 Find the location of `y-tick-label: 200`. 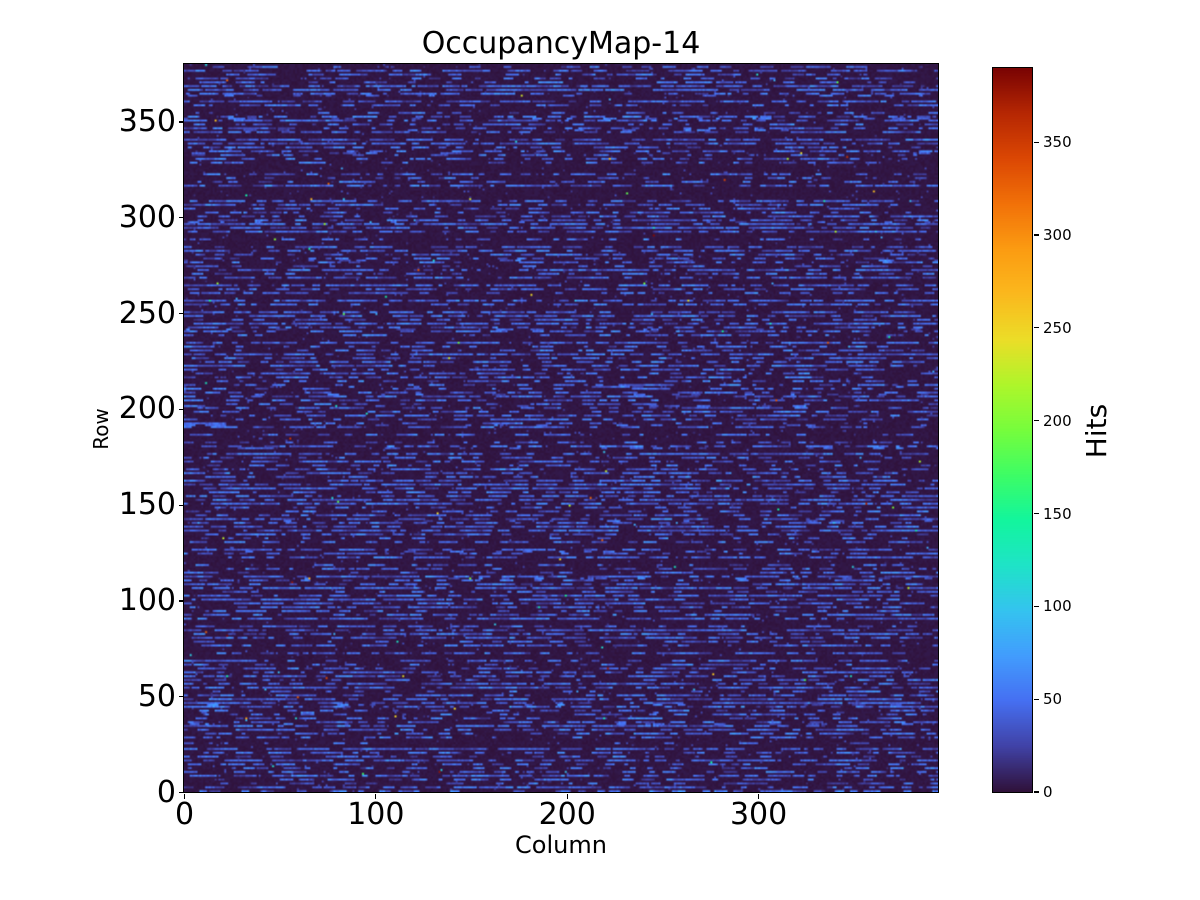

y-tick-label: 200 is located at coordinates (147, 409).